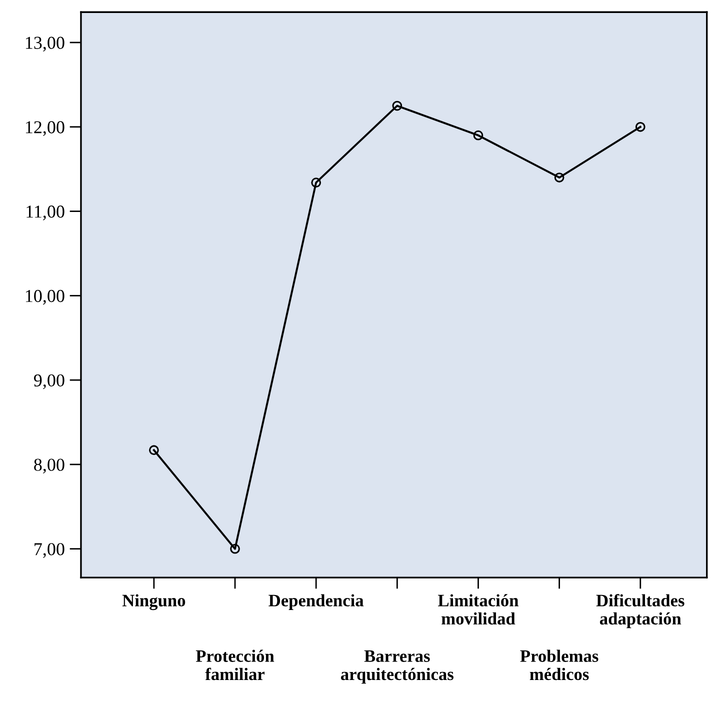  What do you see at coordinates (45, 128) in the screenshot?
I see `y-tick-label: 12,00` at bounding box center [45, 128].